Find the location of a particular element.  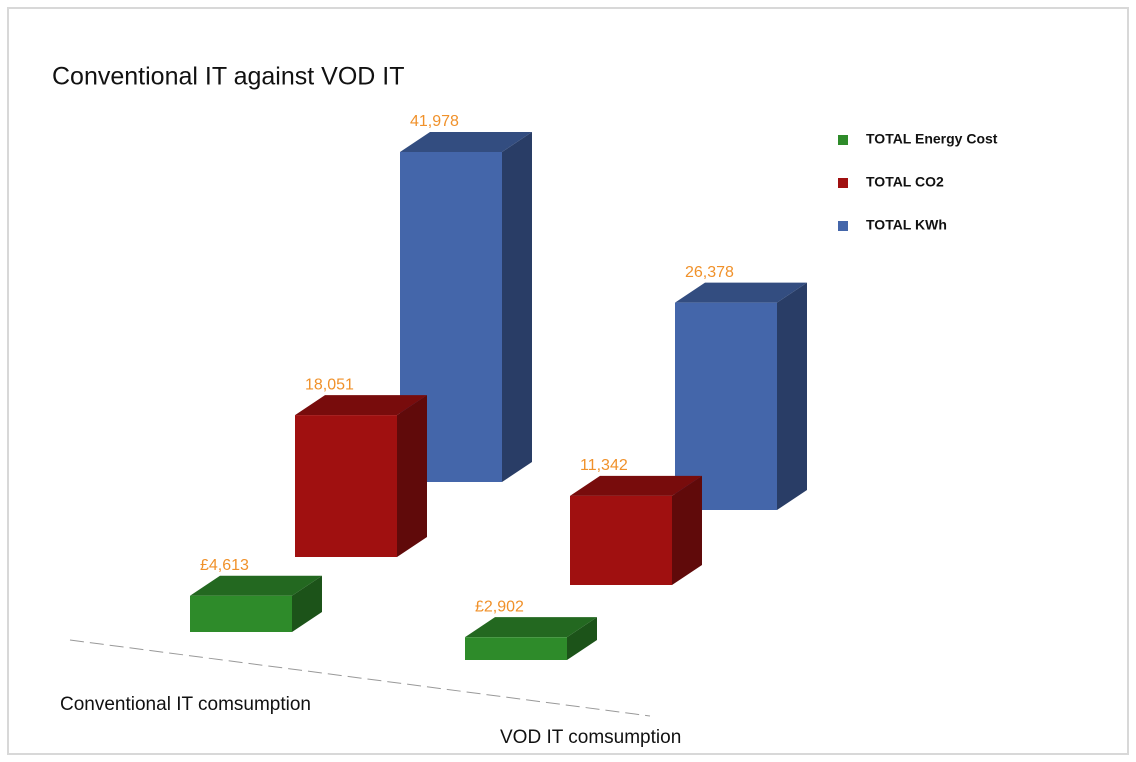

legend-label: TOTAL Energy Cost is located at coordinates (932, 139).